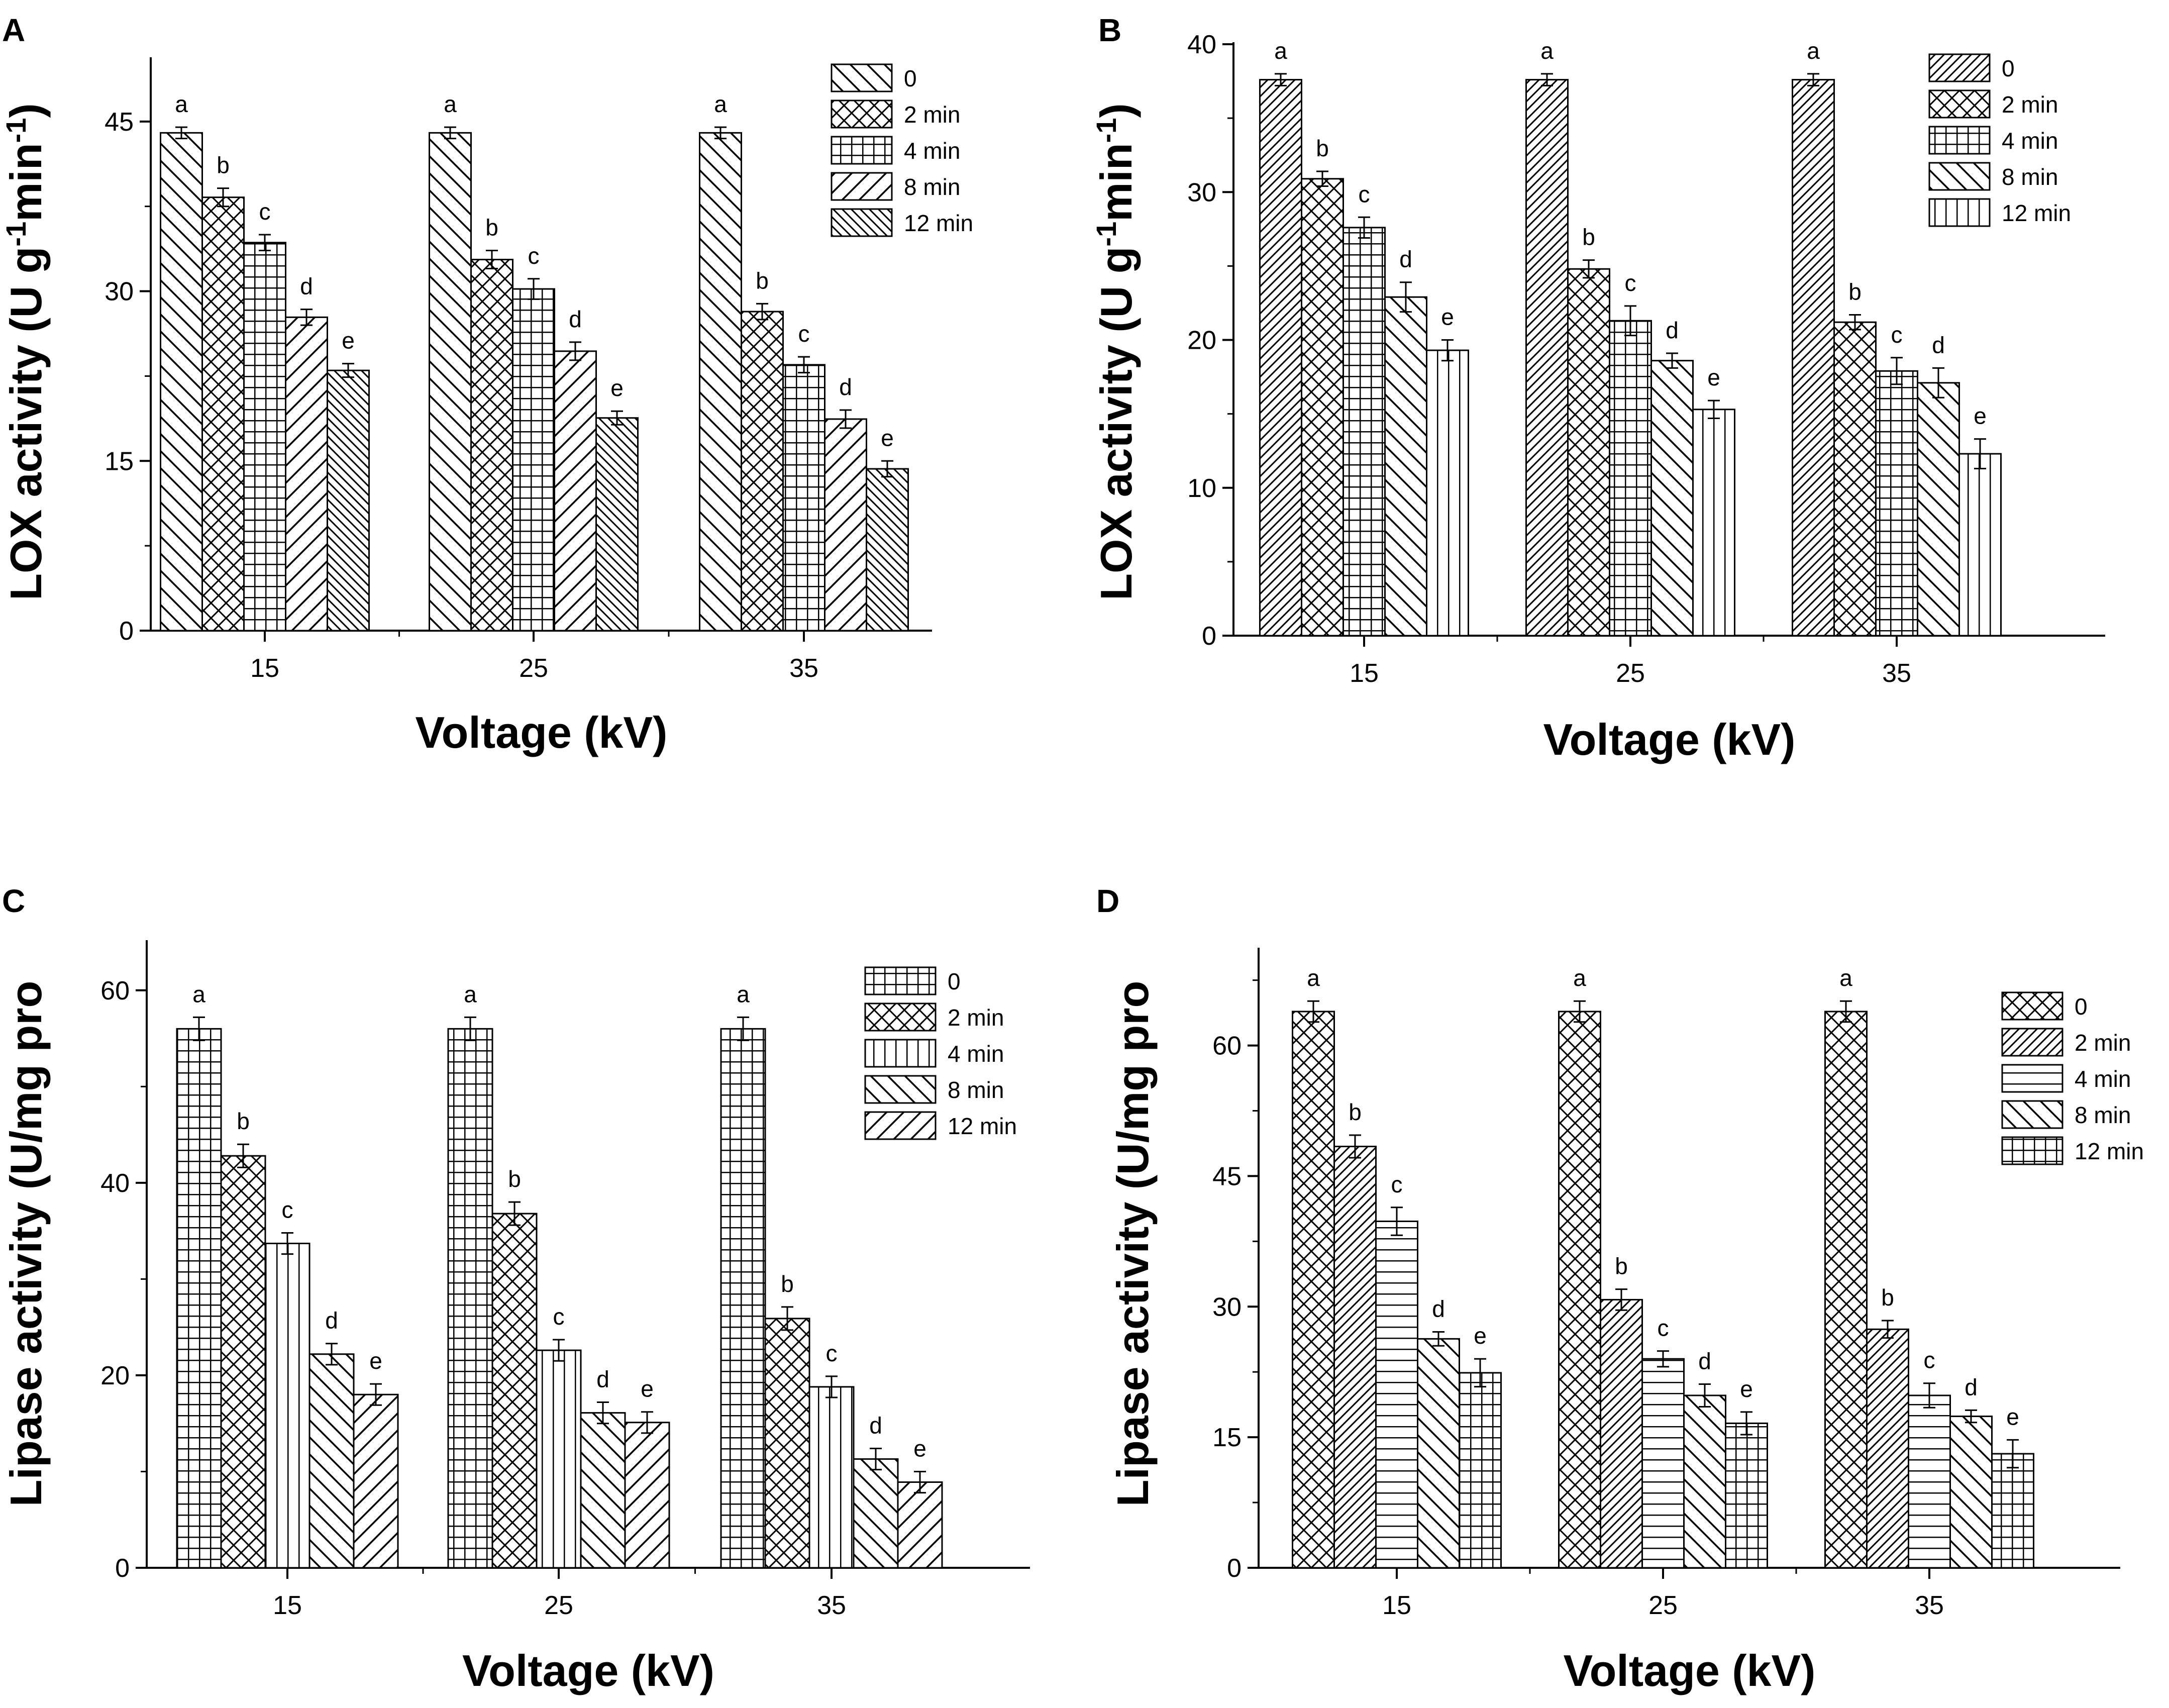 The height and width of the screenshot is (1708, 2169). I want to click on y-tick-label: 60, so click(1227, 1046).